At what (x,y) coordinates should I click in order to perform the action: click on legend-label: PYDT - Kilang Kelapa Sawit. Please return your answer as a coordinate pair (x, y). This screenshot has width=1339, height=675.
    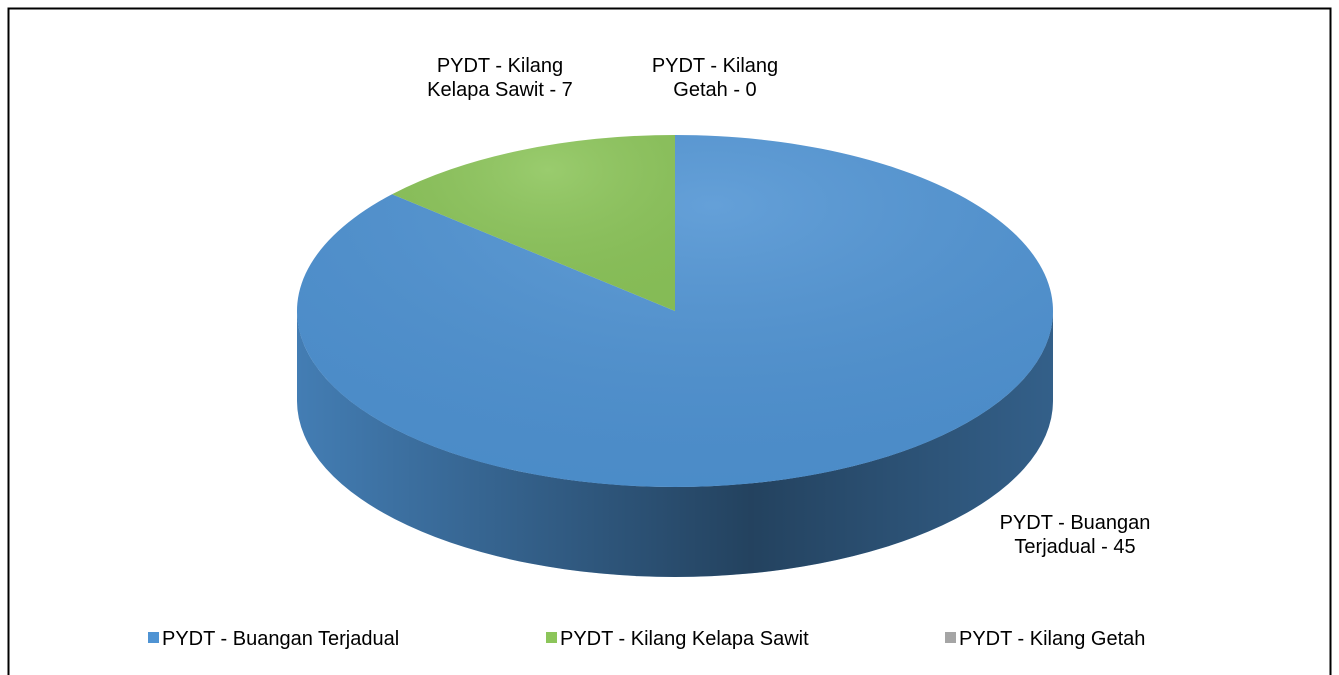
    Looking at the image, I should click on (684, 639).